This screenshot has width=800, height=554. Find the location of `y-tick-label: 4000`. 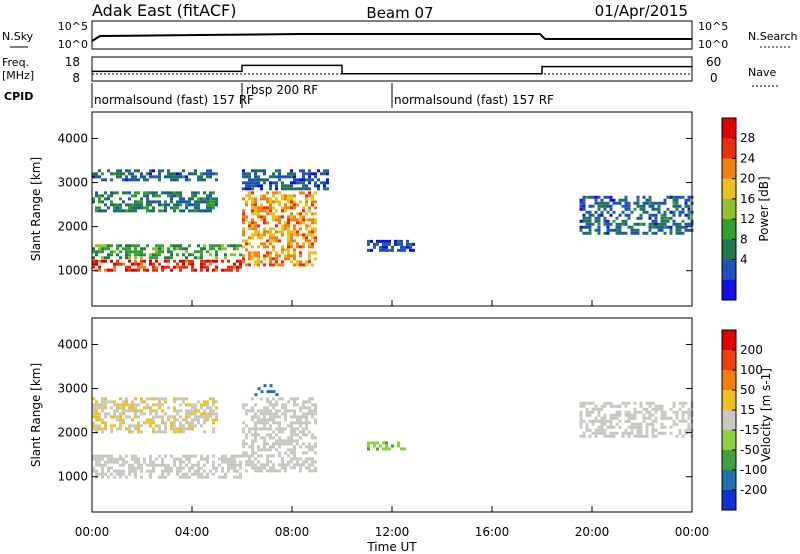

y-tick-label: 4000 is located at coordinates (72, 138).